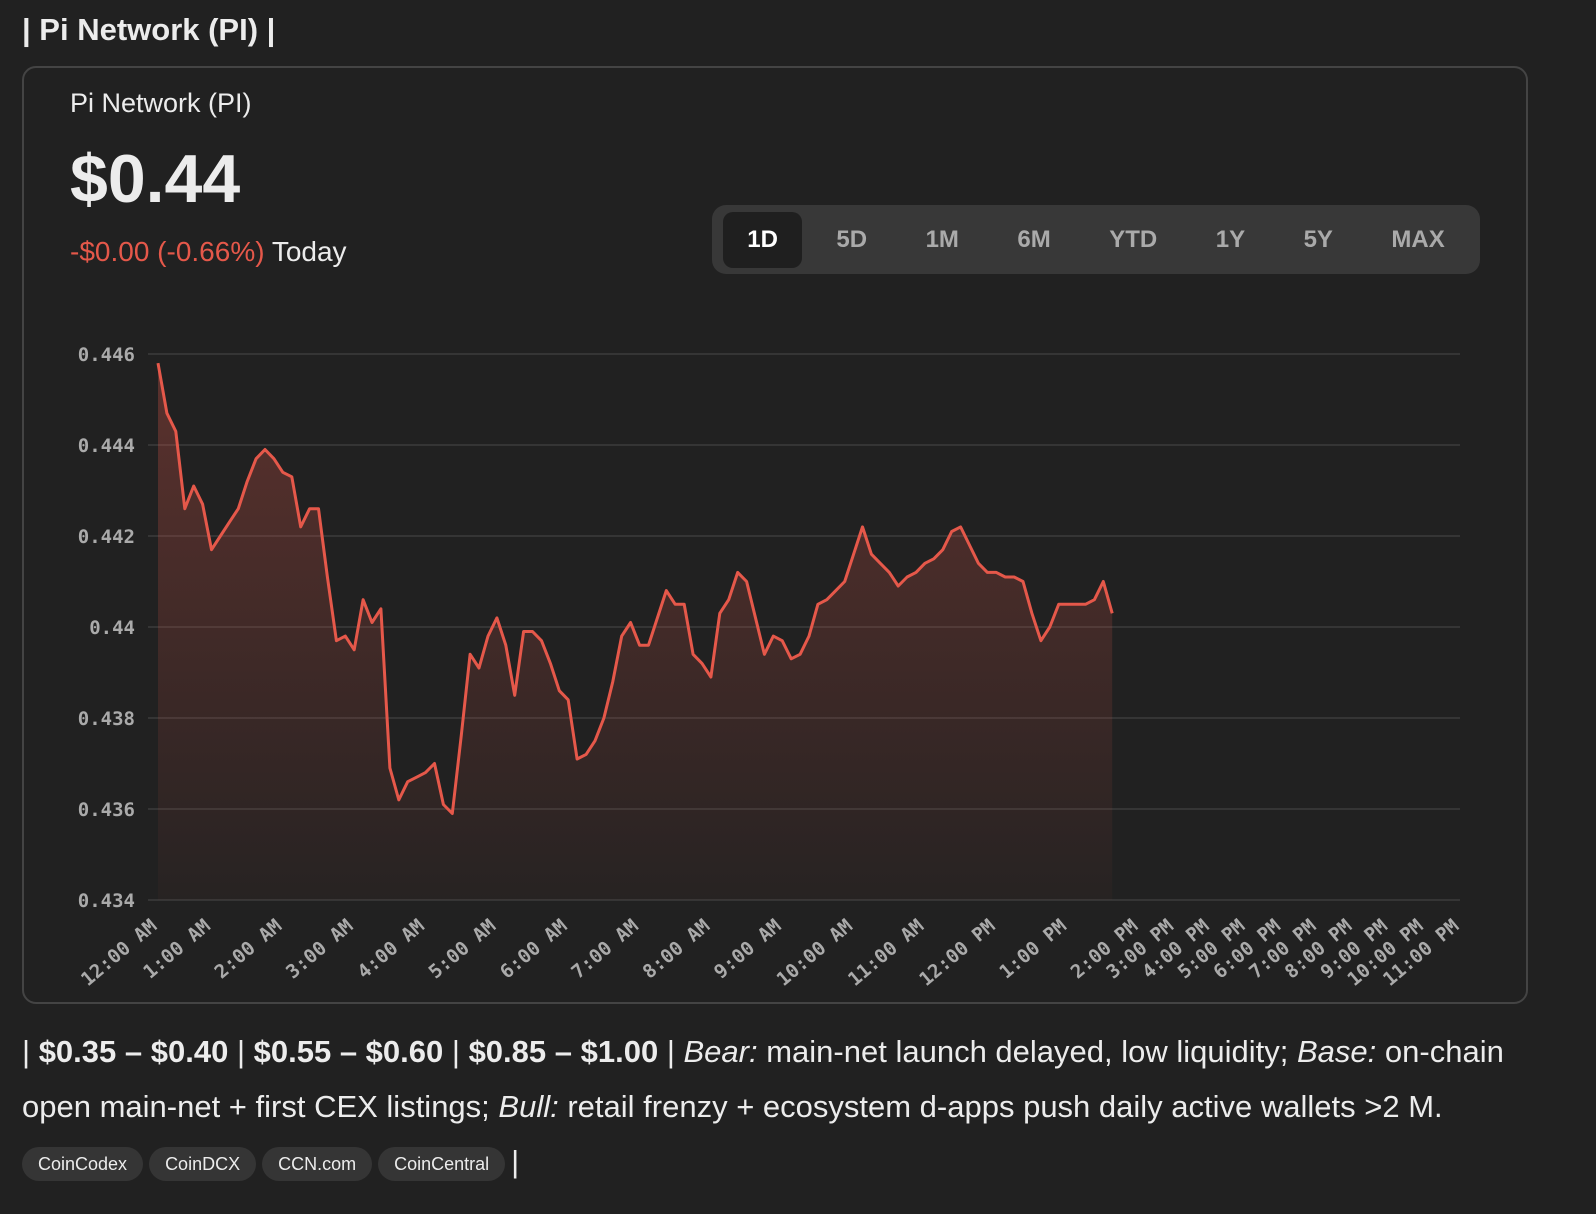 The width and height of the screenshot is (1596, 1214). I want to click on y-tick-label: 0.436, so click(106, 810).